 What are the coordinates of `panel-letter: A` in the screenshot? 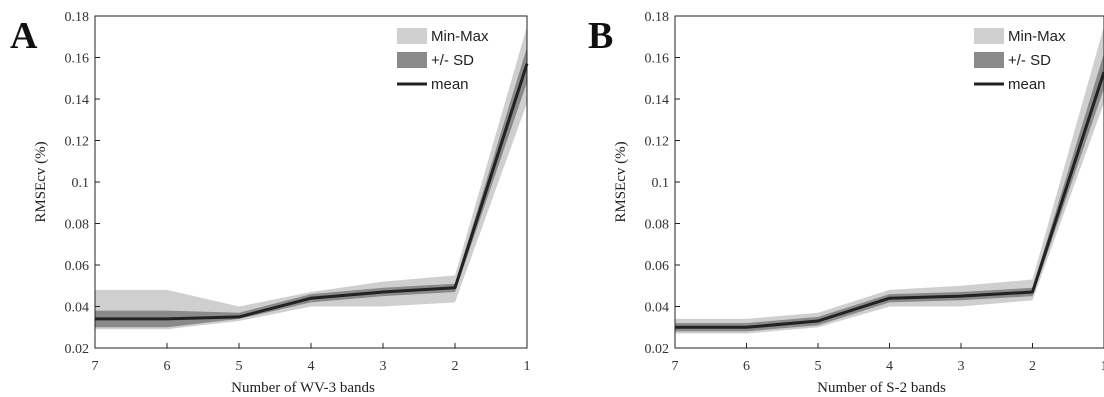 It's located at (24, 36).